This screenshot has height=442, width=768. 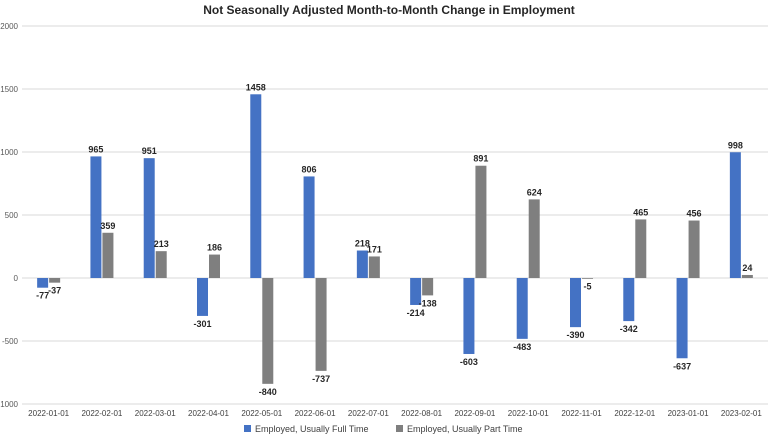 I want to click on data-label-full-time: -637, so click(x=682, y=366).